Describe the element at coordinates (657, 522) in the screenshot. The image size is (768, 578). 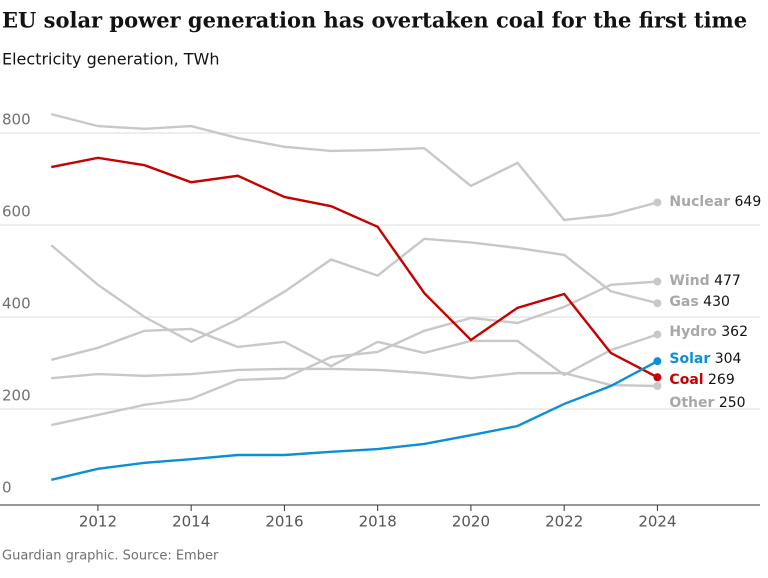
I see `x-tick-label: 2024` at that location.